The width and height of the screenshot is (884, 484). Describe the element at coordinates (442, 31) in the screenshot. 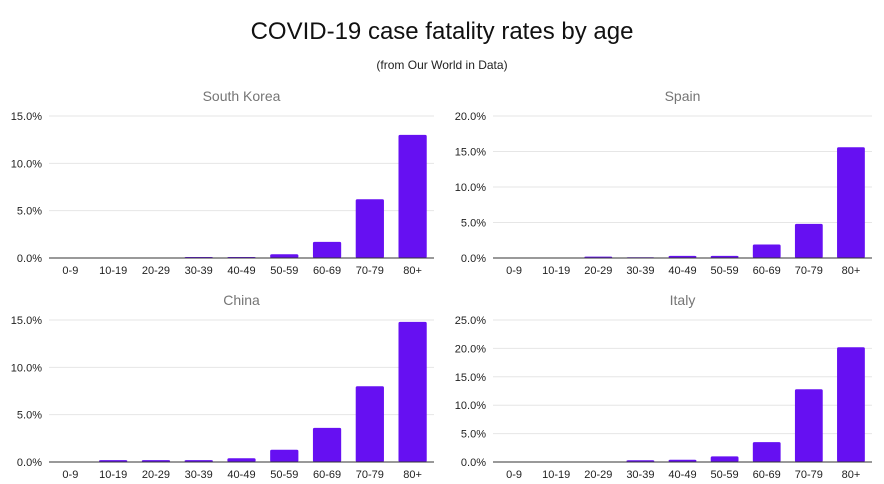

I see `page-title: COVID-19 case fatality rates by age` at that location.